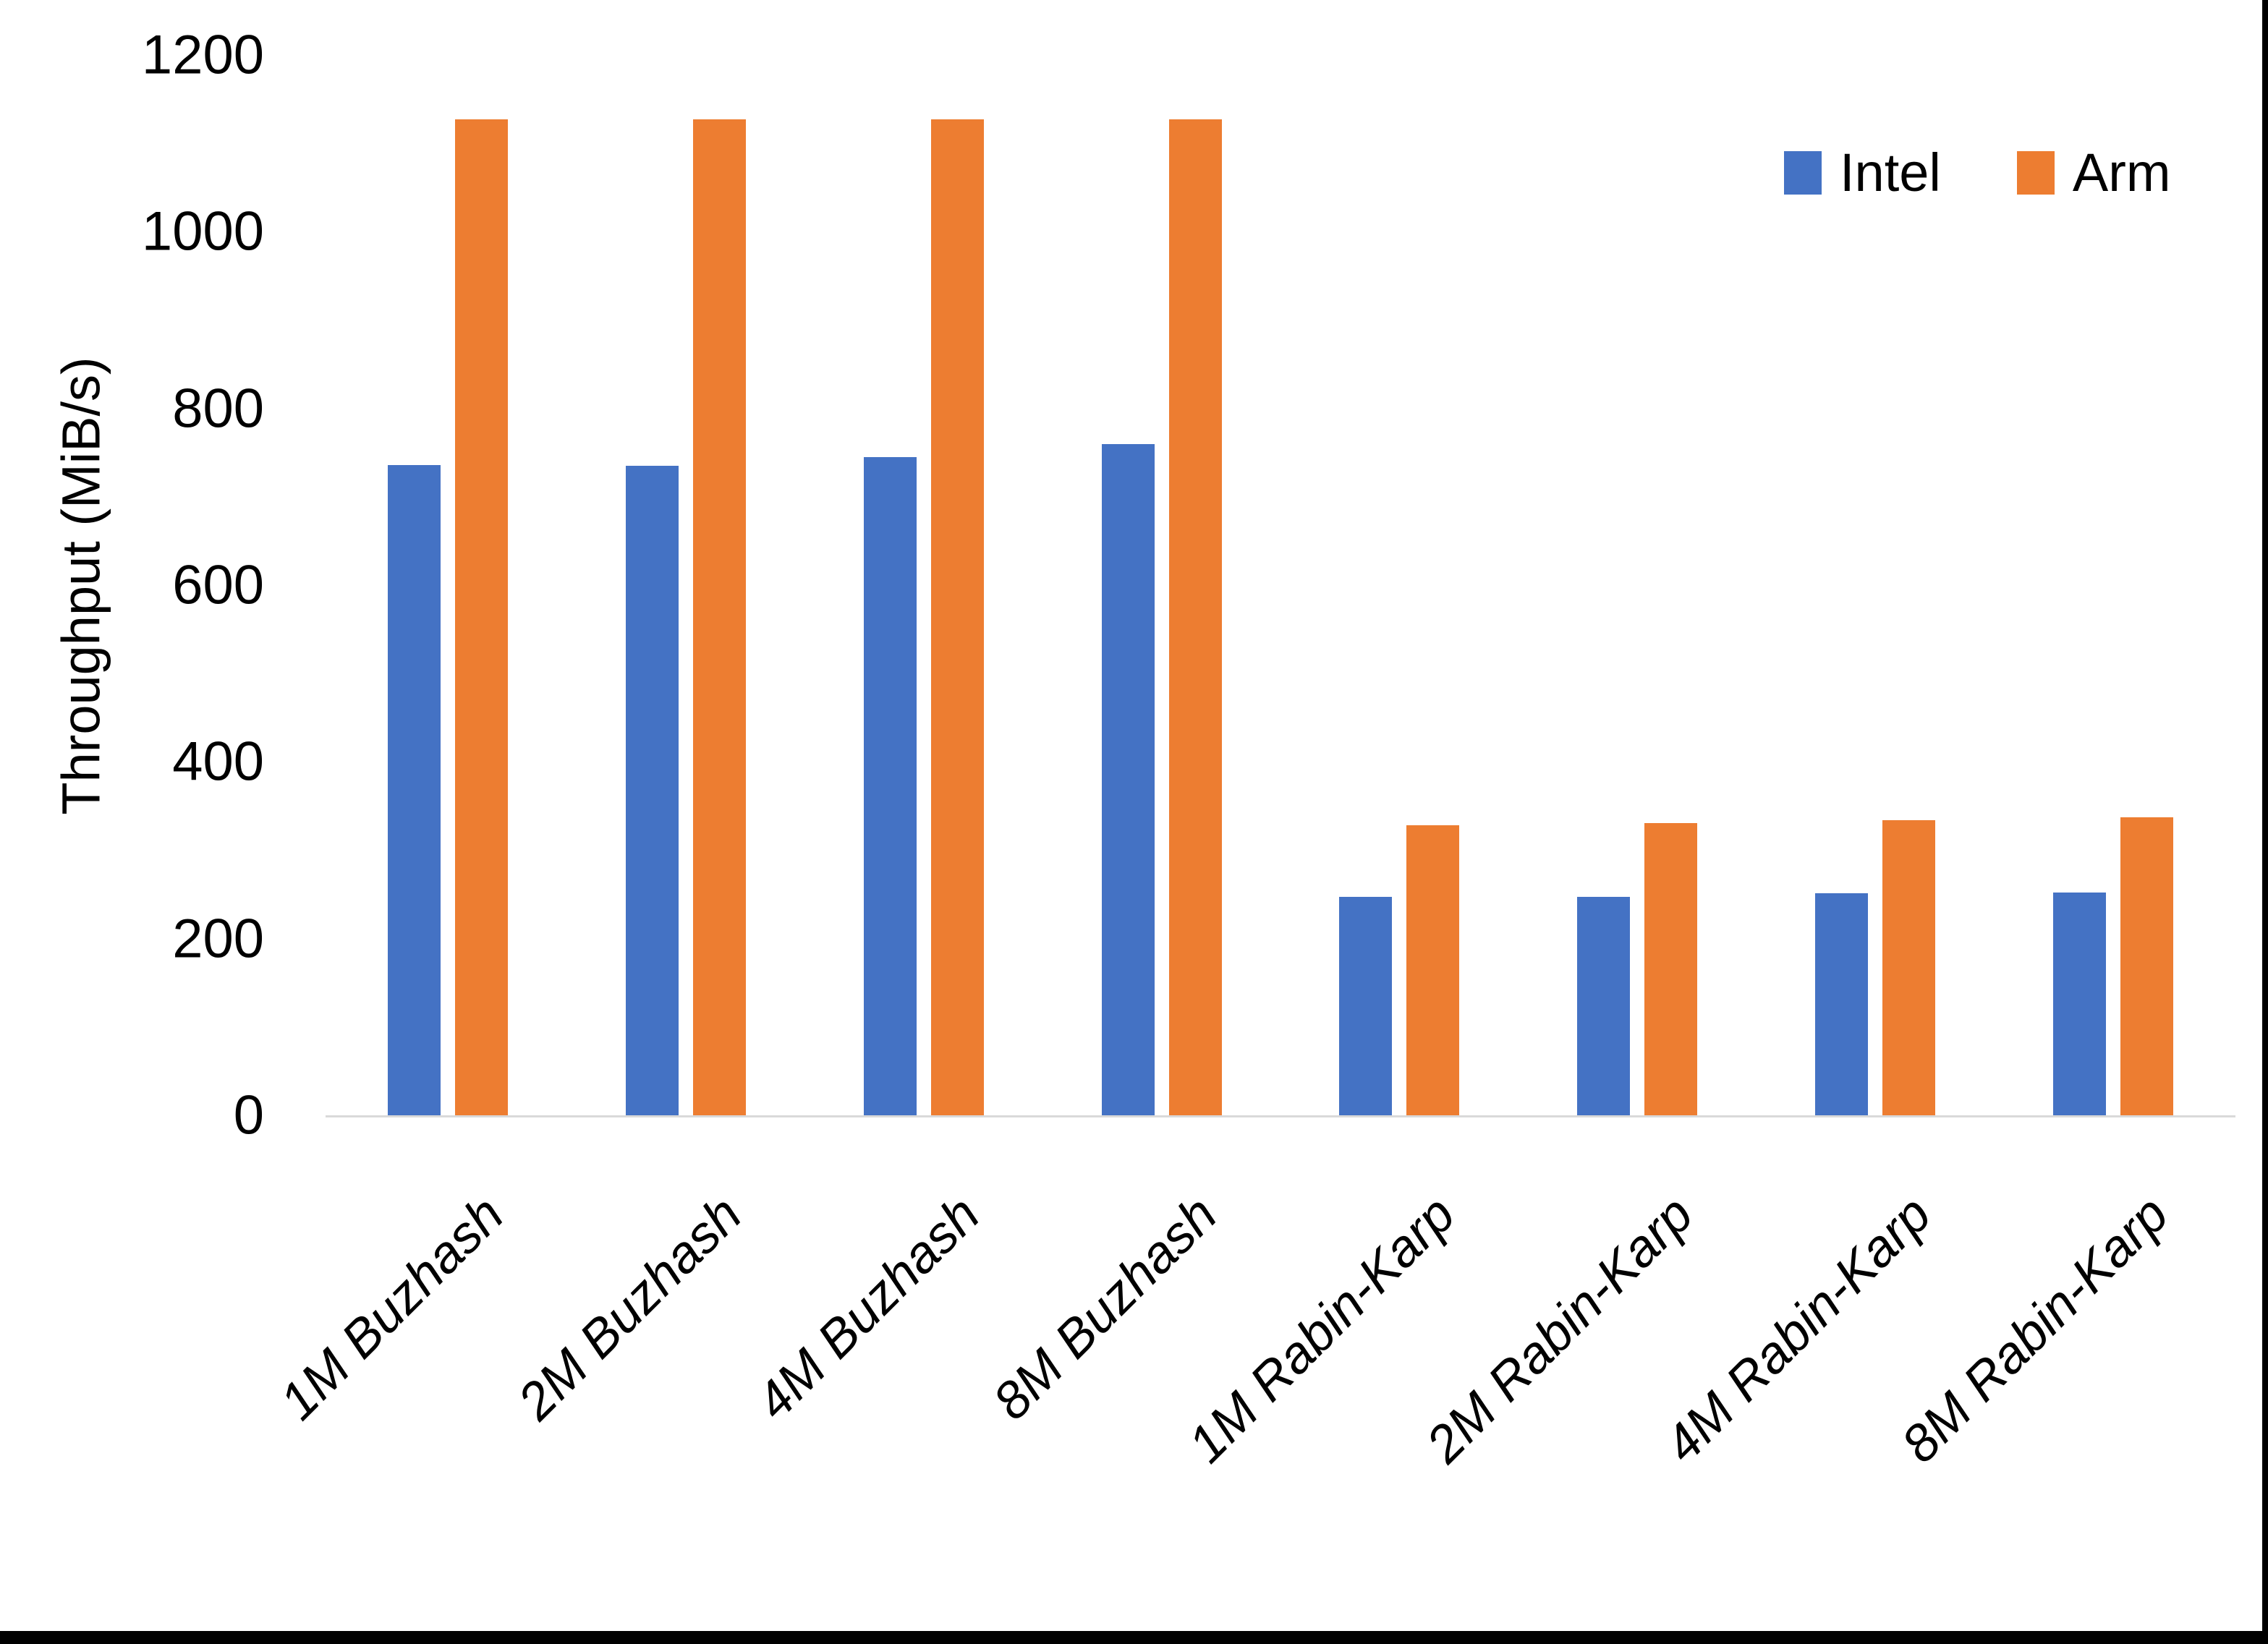 This screenshot has height=1644, width=2268. I want to click on x-label-8m-buzhash: 8M Buzhash, so click(1105, 1308).